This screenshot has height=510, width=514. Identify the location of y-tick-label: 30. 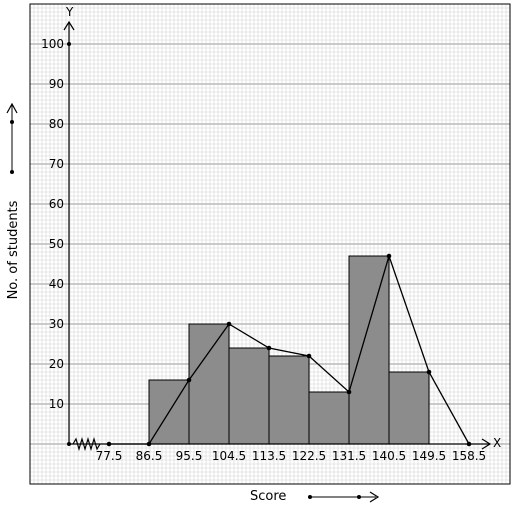
(56, 324).